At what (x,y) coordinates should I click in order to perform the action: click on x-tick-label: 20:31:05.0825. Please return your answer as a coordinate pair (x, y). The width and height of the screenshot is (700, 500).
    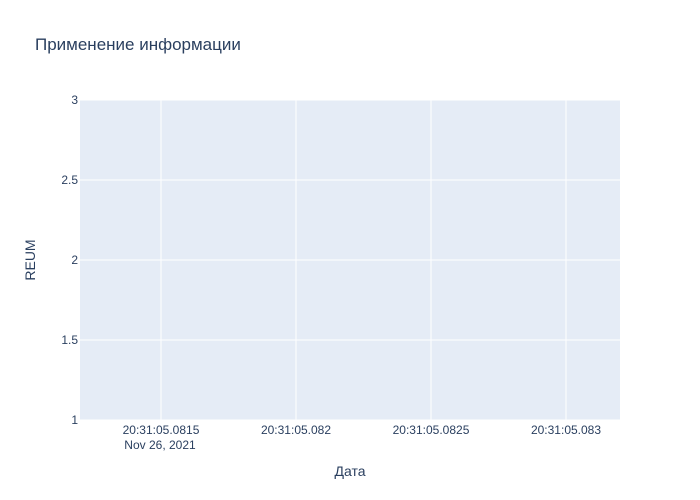
    Looking at the image, I should click on (431, 430).